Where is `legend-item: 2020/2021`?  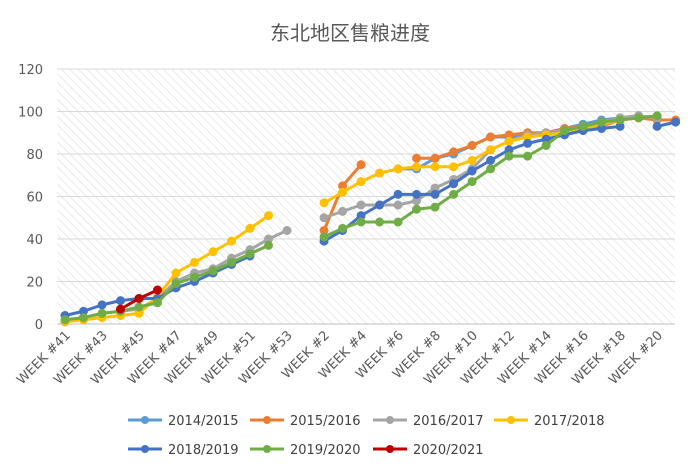
legend-item: 2020/2021 is located at coordinates (428, 450).